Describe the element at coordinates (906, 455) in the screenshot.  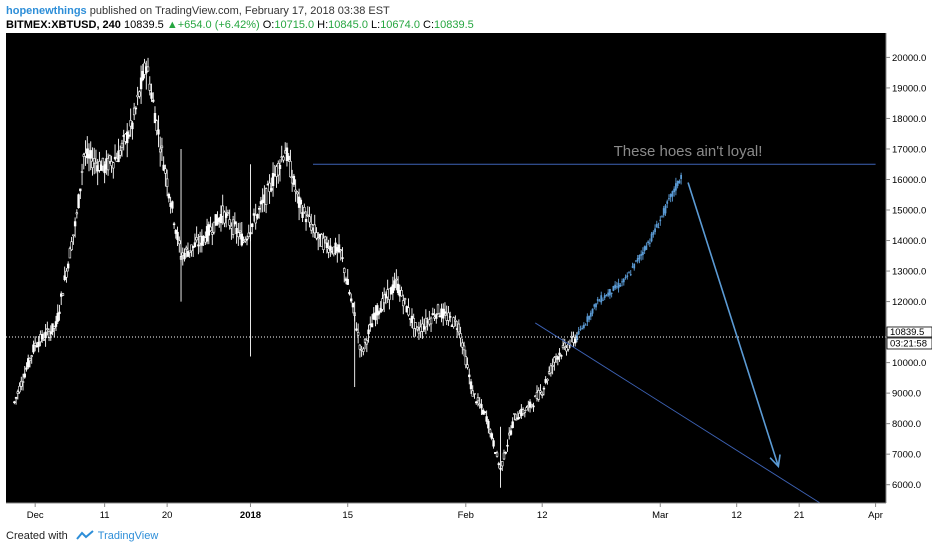
I see `y-tick-label: 7000.0` at that location.